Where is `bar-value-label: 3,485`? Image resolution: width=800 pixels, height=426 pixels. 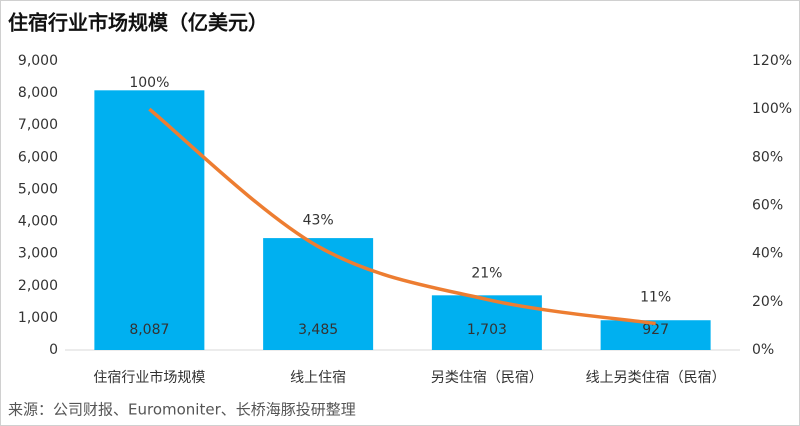
bar-value-label: 3,485 is located at coordinates (318, 330).